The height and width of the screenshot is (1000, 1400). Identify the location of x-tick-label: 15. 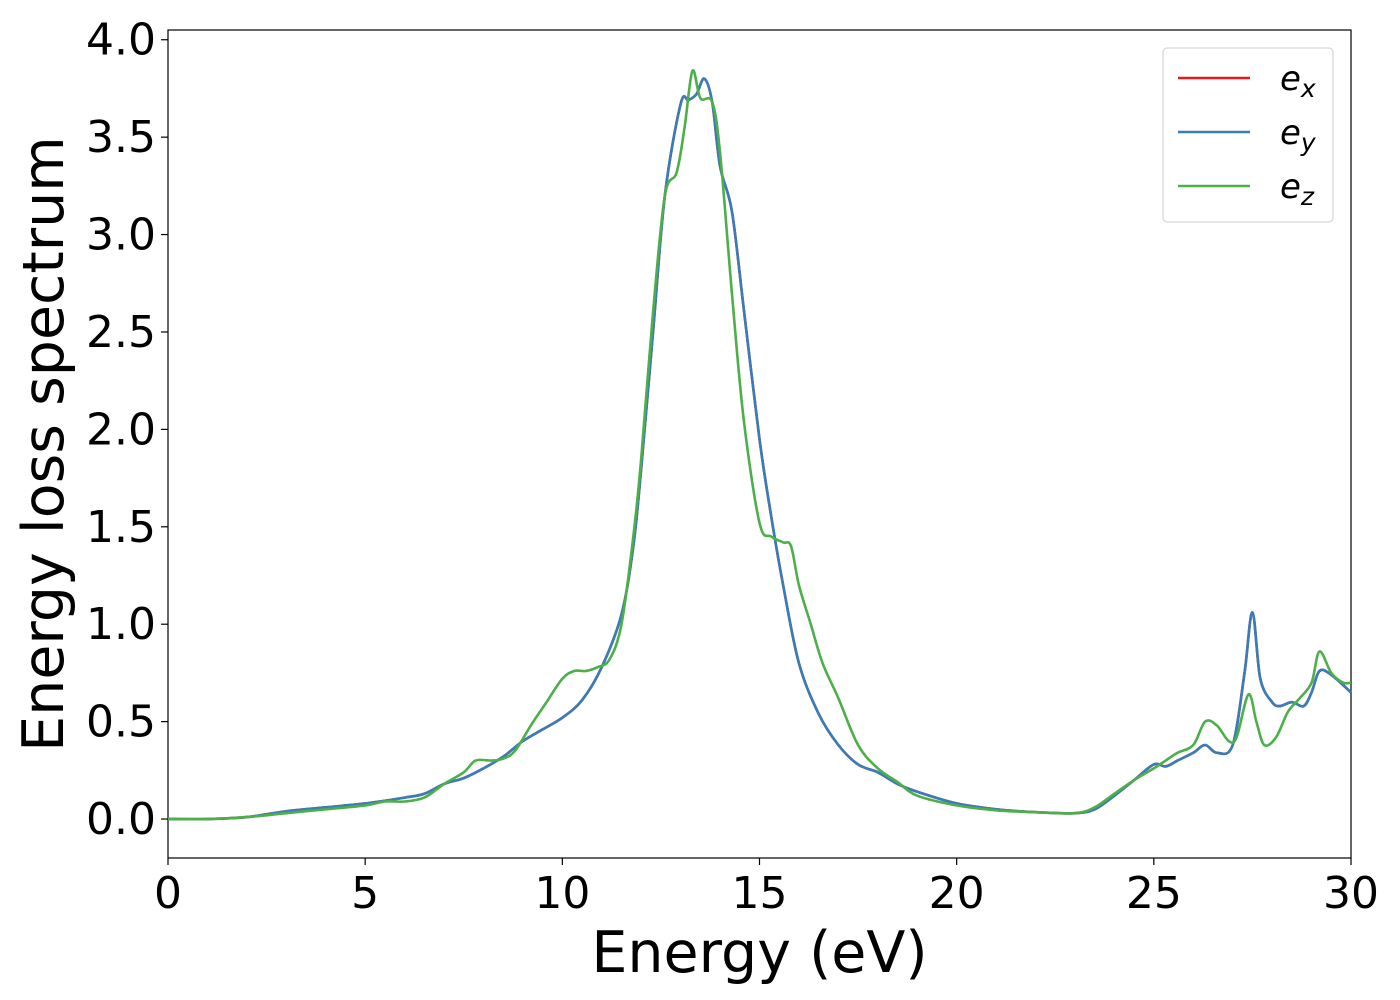
(760, 893).